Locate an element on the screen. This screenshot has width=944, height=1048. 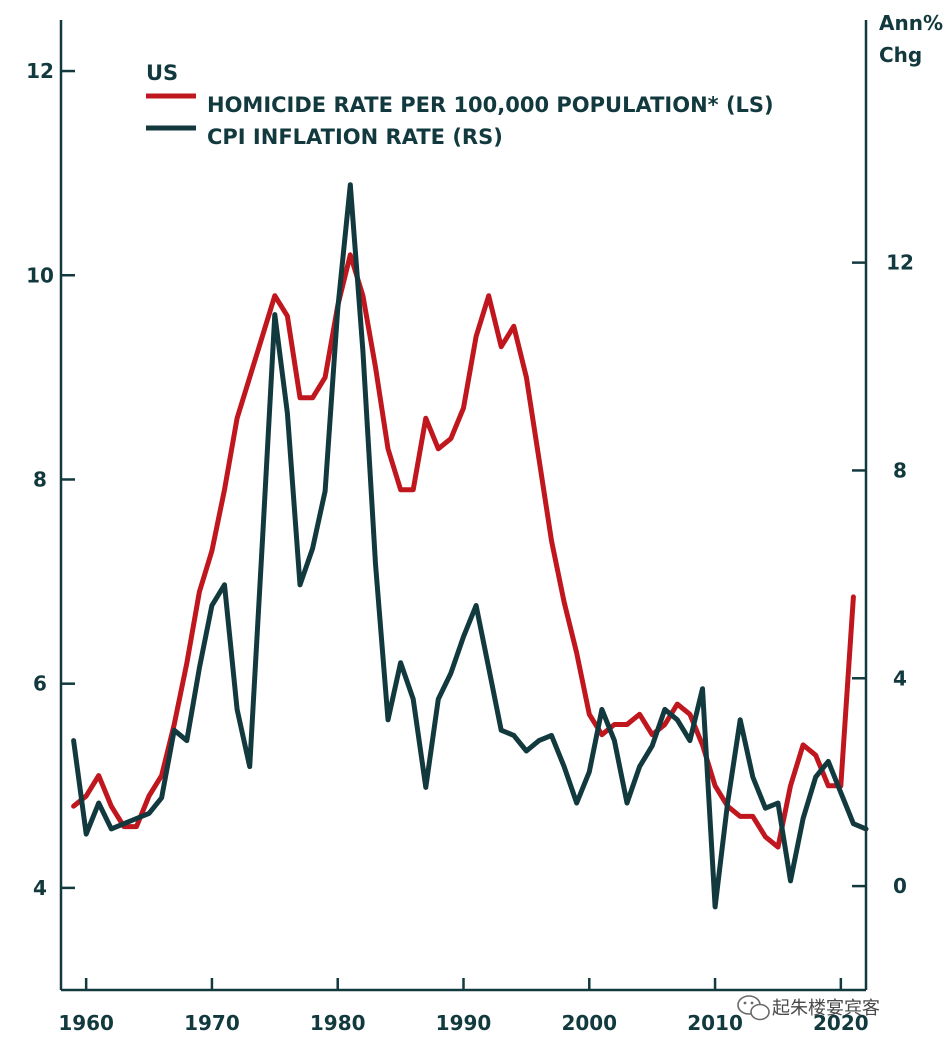
x-tick-label: 2010 is located at coordinates (715, 1023).